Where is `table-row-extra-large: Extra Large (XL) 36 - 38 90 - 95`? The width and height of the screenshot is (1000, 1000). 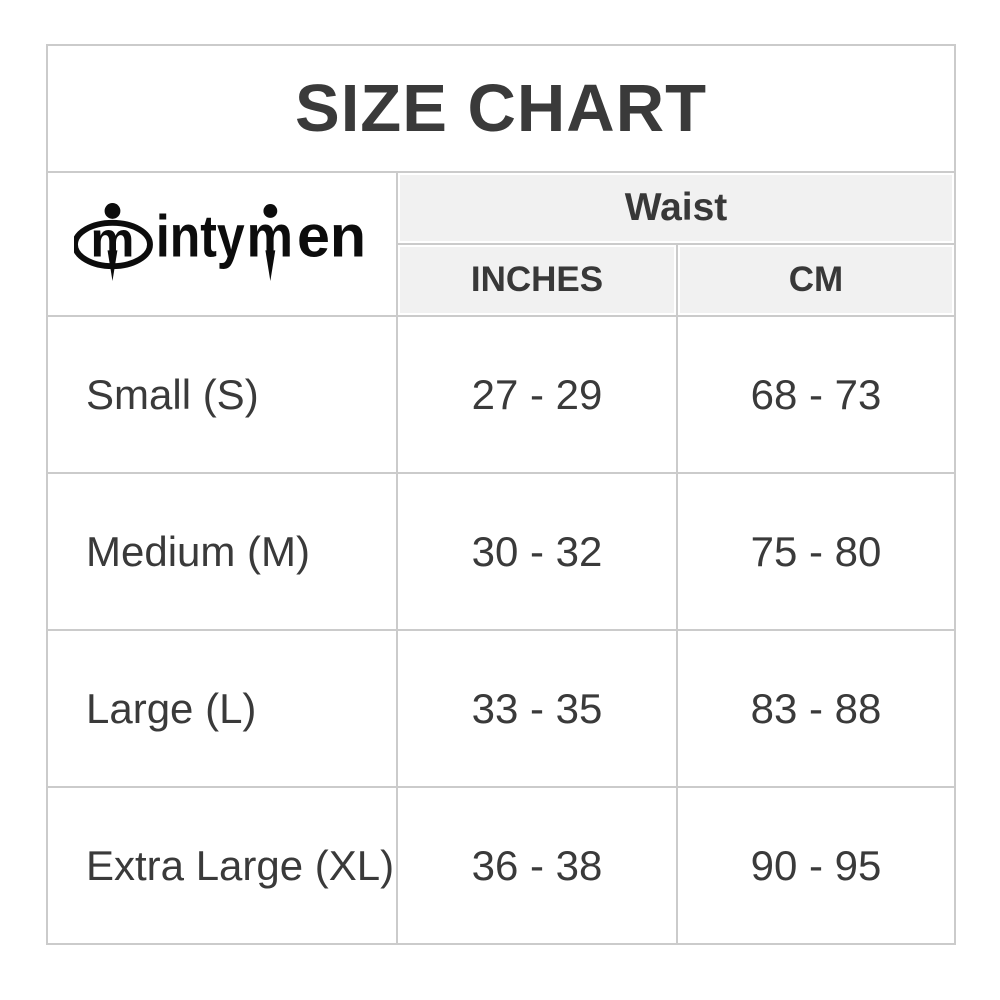
table-row-extra-large: Extra Large (XL) 36 - 38 90 - 95 is located at coordinates (501, 865).